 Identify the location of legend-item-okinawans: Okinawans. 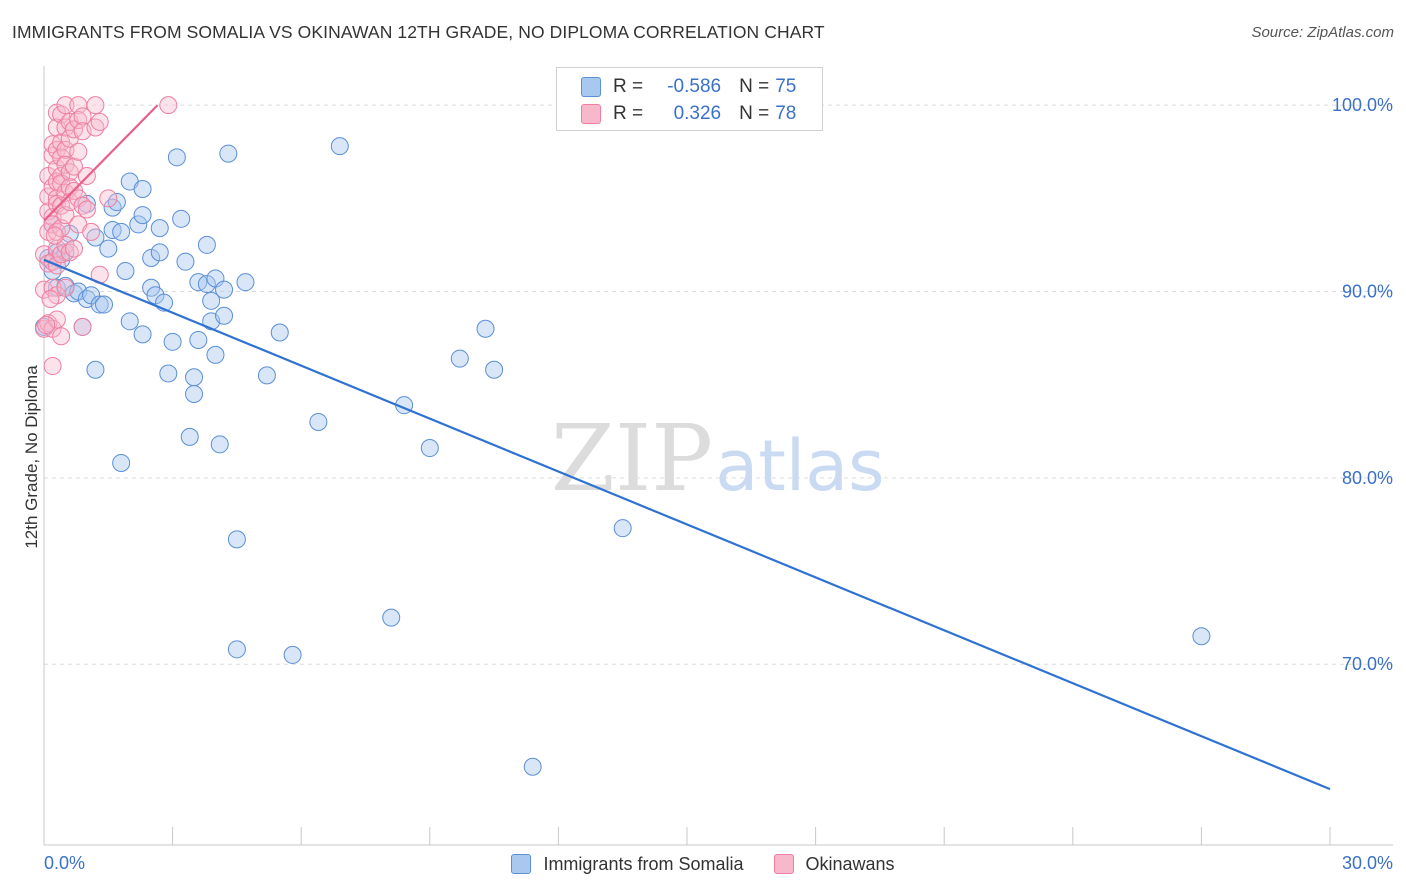
(834, 864).